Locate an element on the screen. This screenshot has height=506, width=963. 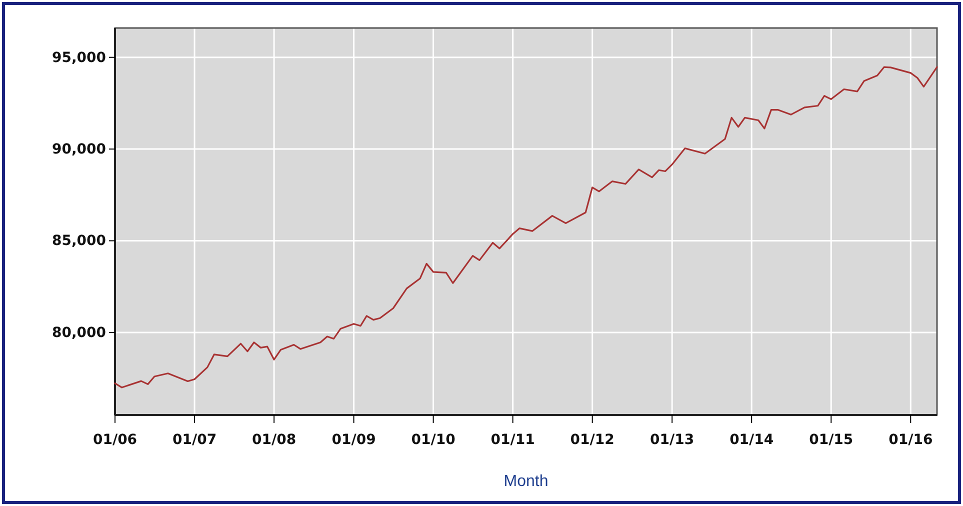
x-tick-label: 01/14 is located at coordinates (752, 440).